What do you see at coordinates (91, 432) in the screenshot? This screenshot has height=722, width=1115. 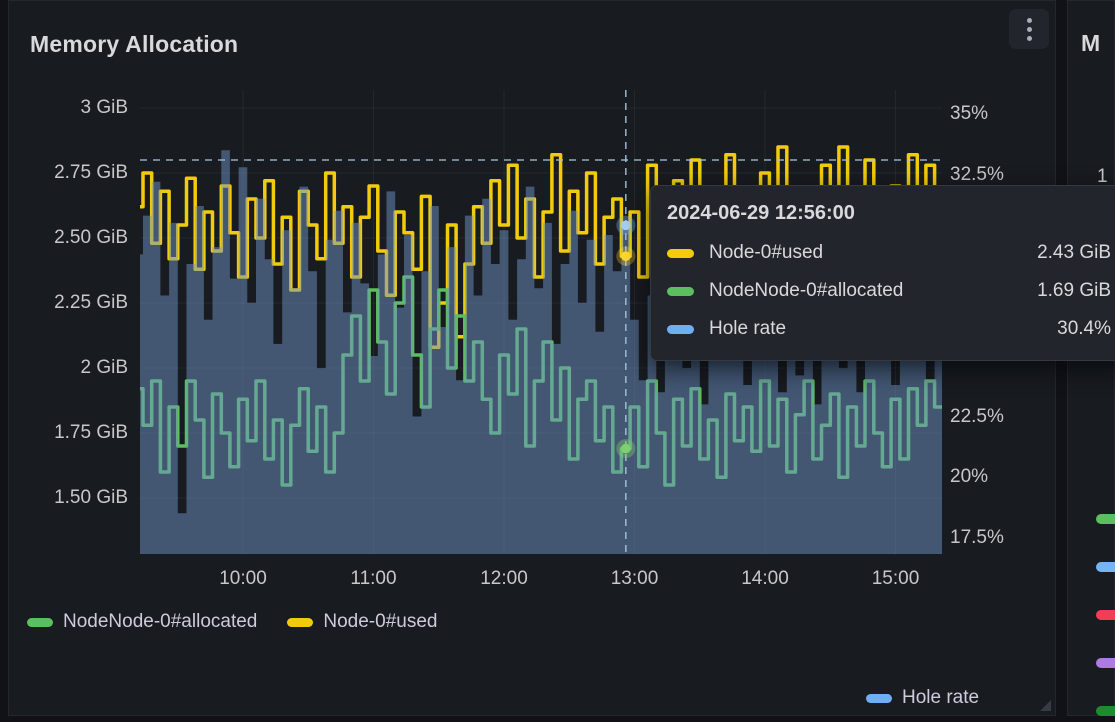 I see `left-axis-tick-label: 1.75 GiB` at bounding box center [91, 432].